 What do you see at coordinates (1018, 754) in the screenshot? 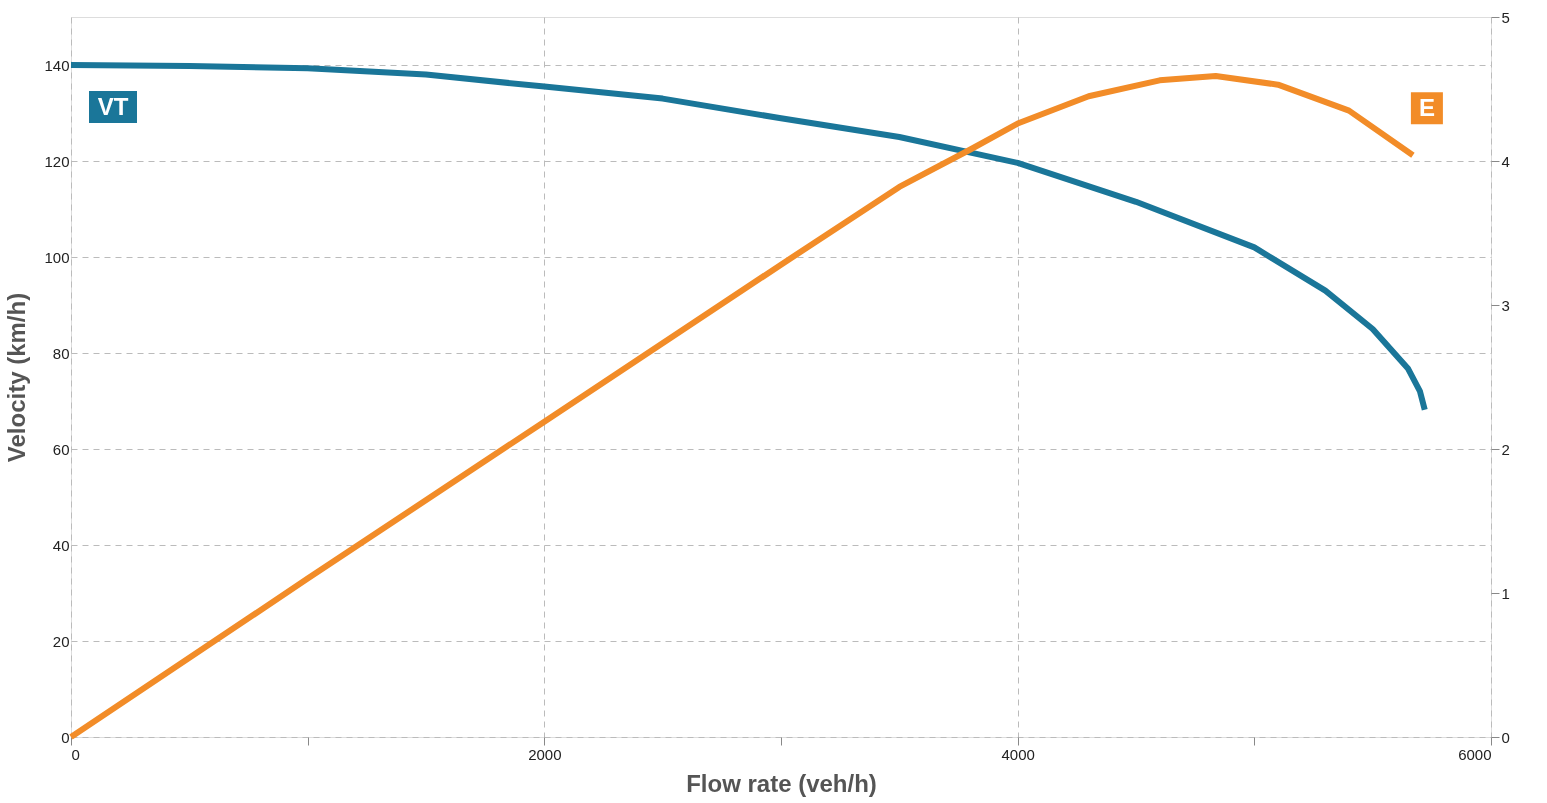
I see `x-tick-label: 4000` at bounding box center [1018, 754].